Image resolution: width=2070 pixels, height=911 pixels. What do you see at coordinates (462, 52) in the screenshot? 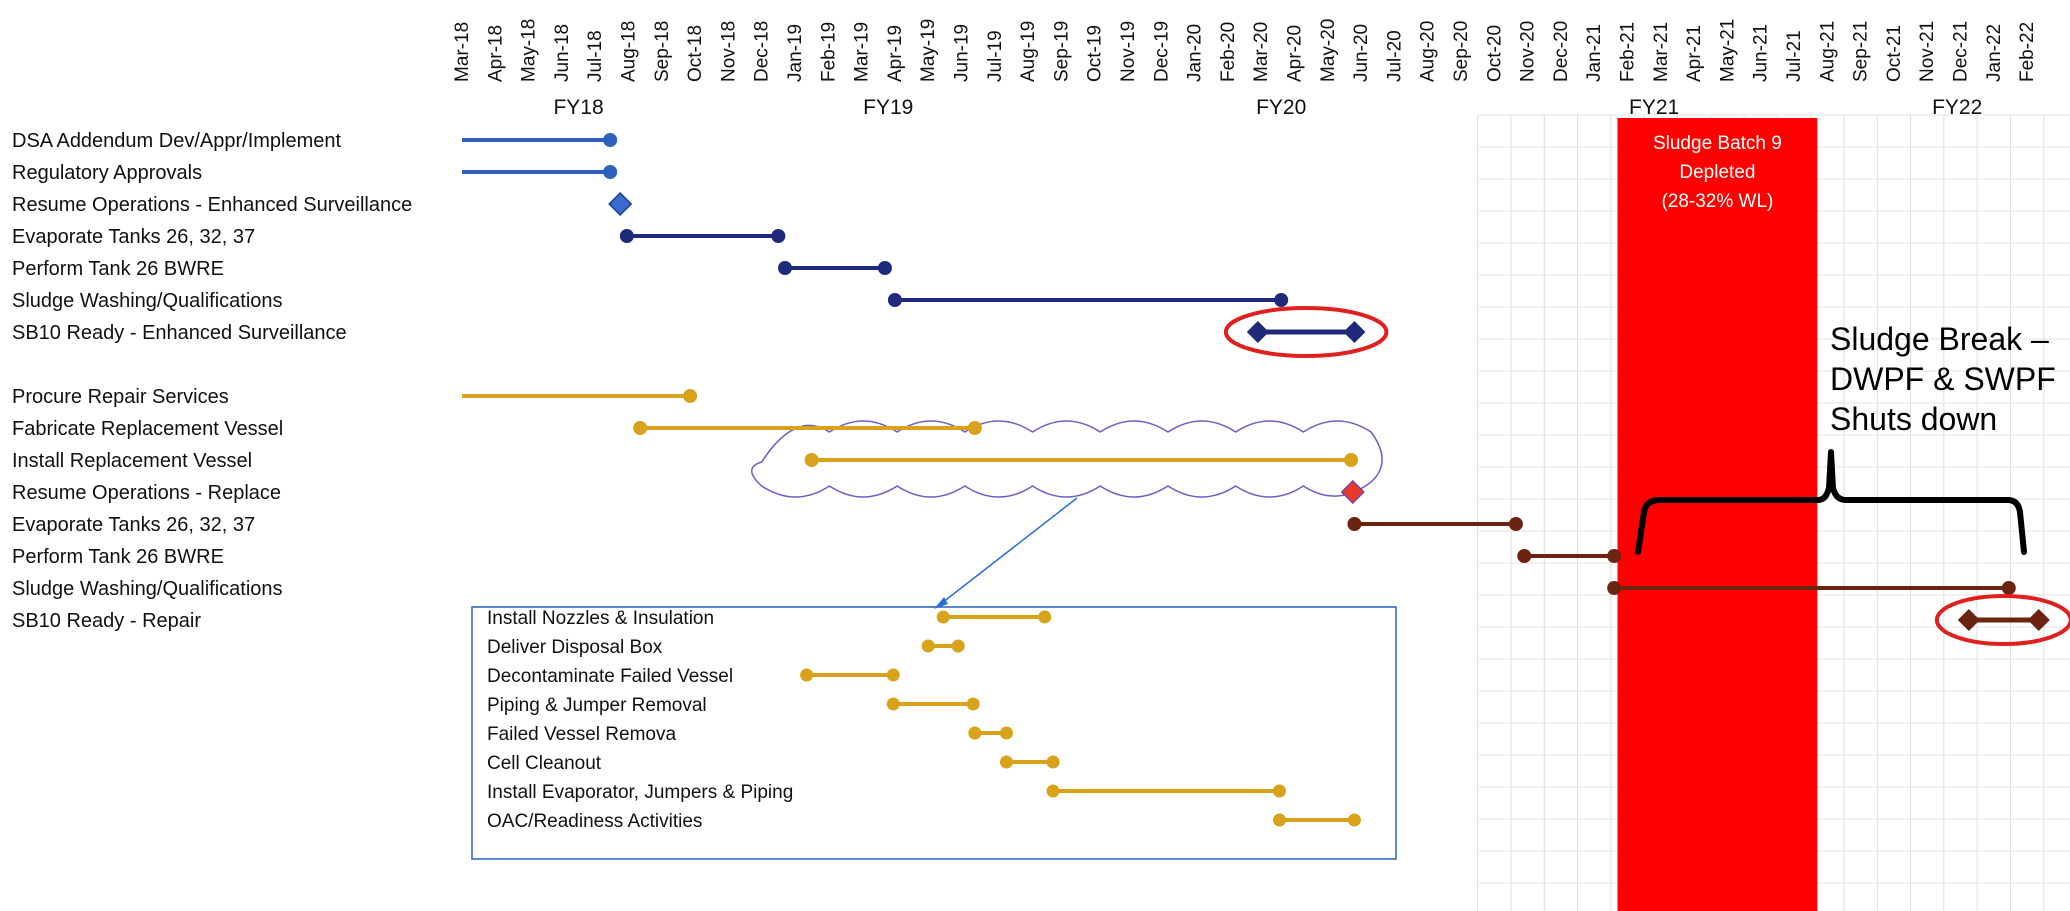
I see `month-tick-label: Mar-18` at bounding box center [462, 52].